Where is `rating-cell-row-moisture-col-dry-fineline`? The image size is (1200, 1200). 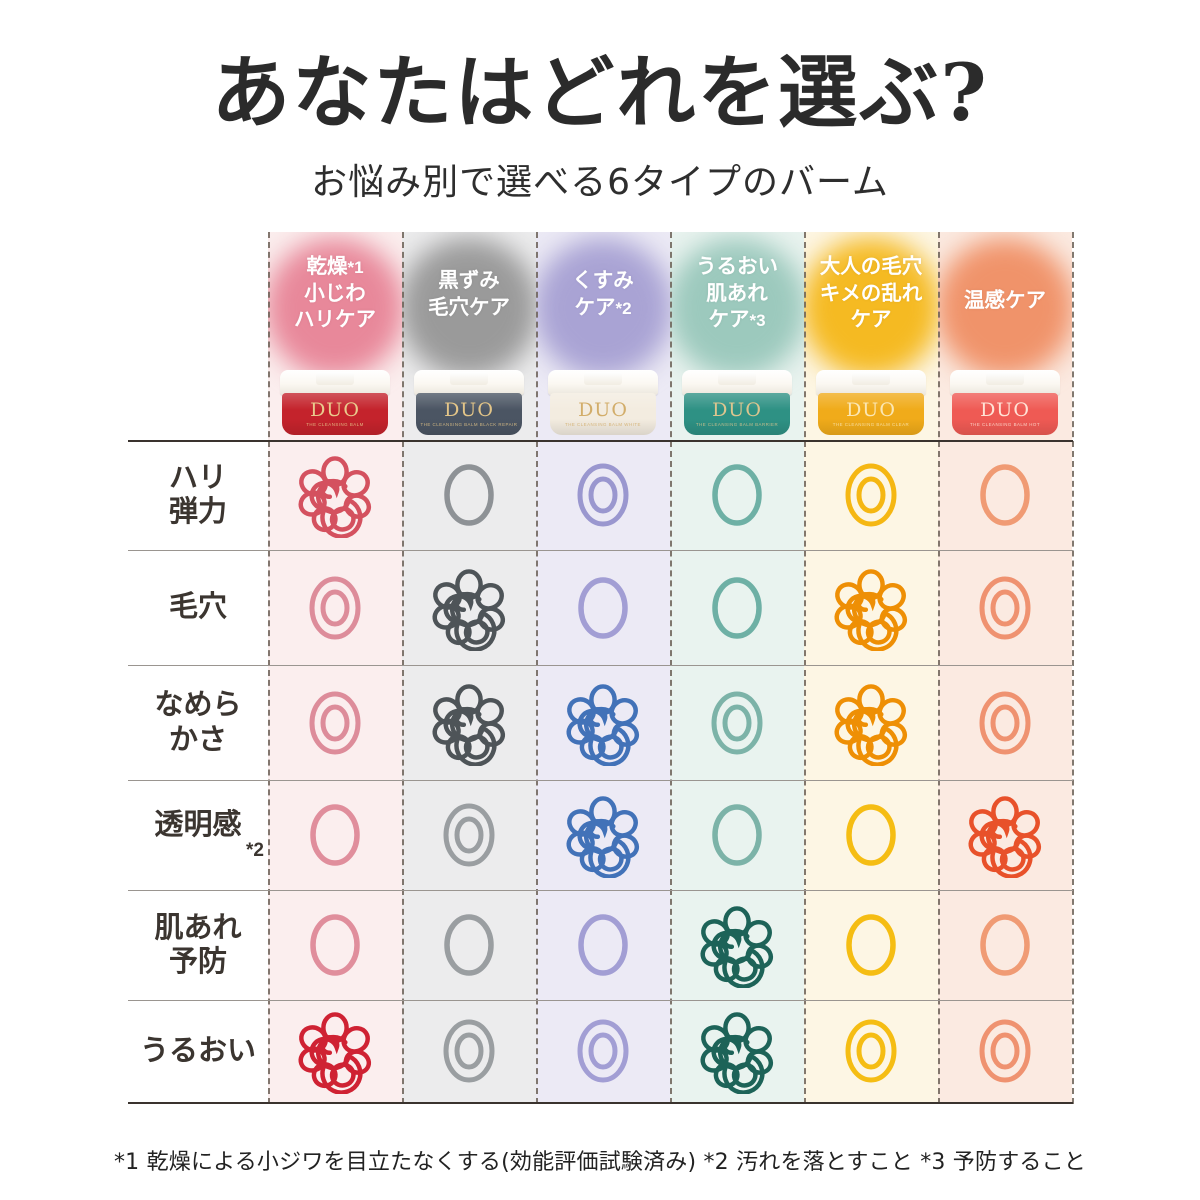 rating-cell-row-moisture-col-dry-fineline is located at coordinates (335, 1051).